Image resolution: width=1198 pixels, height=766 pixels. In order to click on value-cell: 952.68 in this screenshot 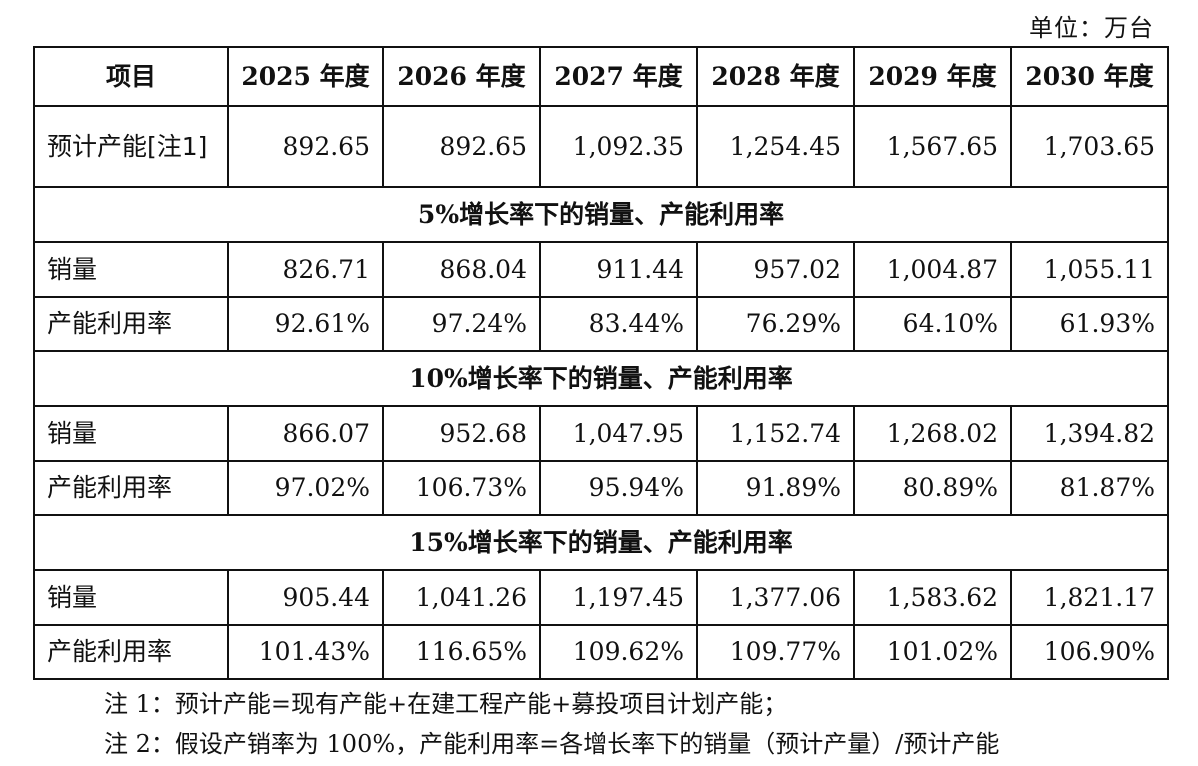, I will do `click(461, 433)`.